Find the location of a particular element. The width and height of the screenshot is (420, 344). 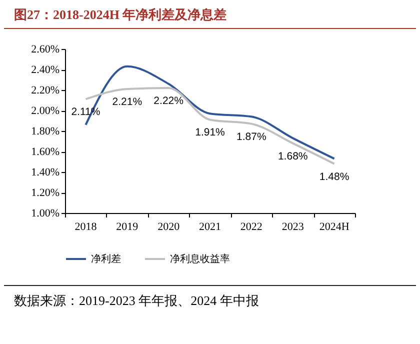

legend-label: 净利息收益率 is located at coordinates (200, 259).